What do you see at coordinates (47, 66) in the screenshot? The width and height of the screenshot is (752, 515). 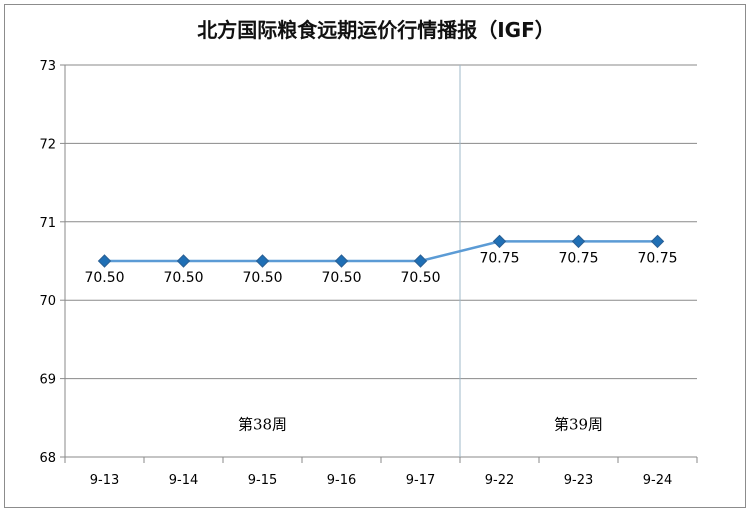 I see `y-tick-label: 73` at bounding box center [47, 66].